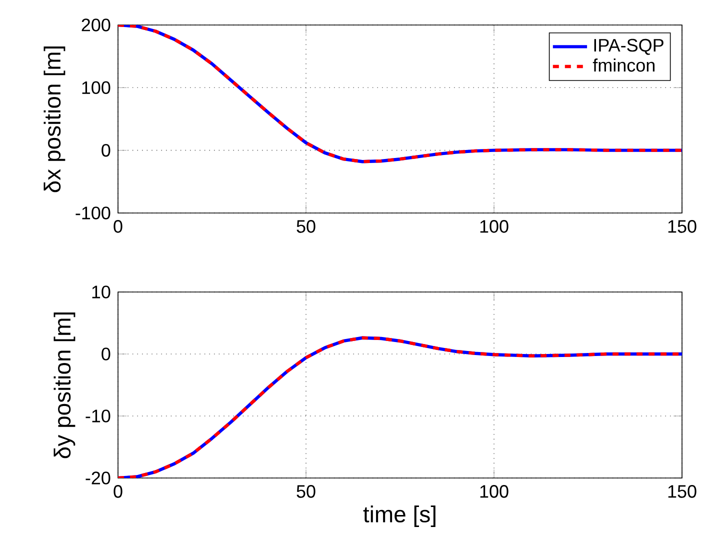  What do you see at coordinates (55, 119) in the screenshot?
I see `y-axis-title: δx position [m]` at bounding box center [55, 119].